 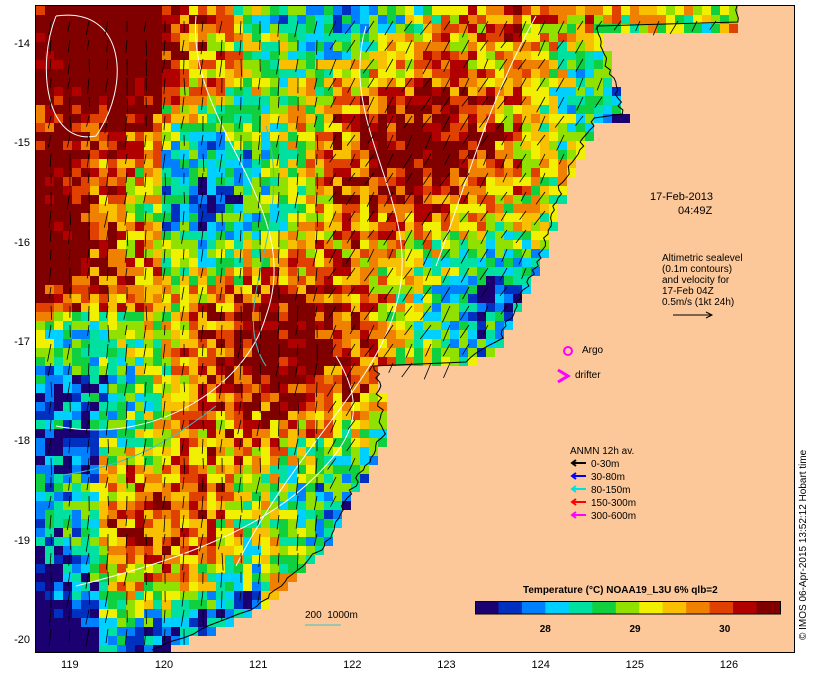 What do you see at coordinates (545, 629) in the screenshot?
I see `colorbar-tick-label: 28` at bounding box center [545, 629].